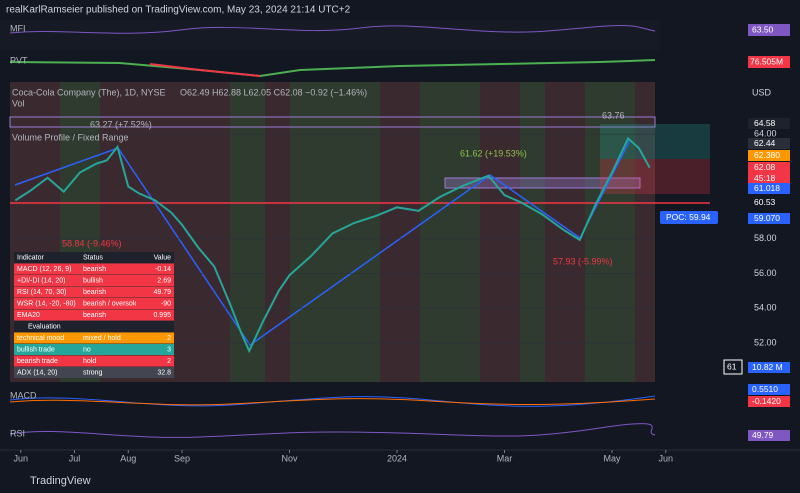 The image size is (800, 493). I want to click on price-label: 62.380, so click(767, 155).